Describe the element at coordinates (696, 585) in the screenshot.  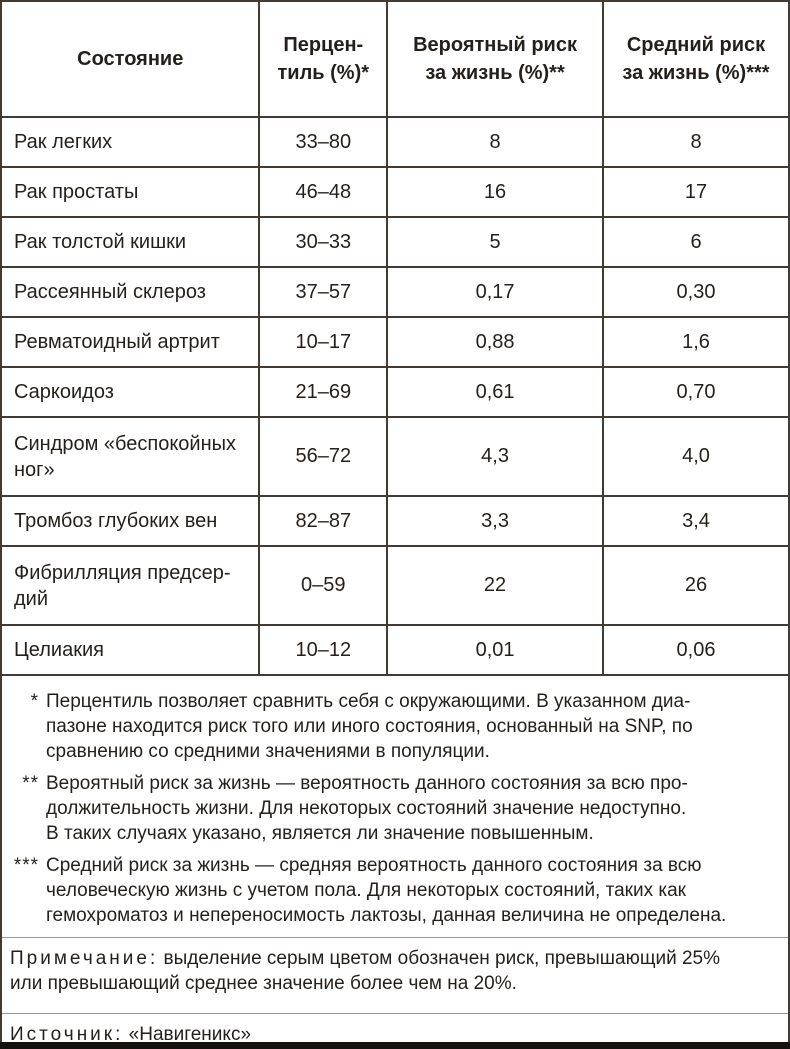
I see `average-risk-cell: 26` at that location.